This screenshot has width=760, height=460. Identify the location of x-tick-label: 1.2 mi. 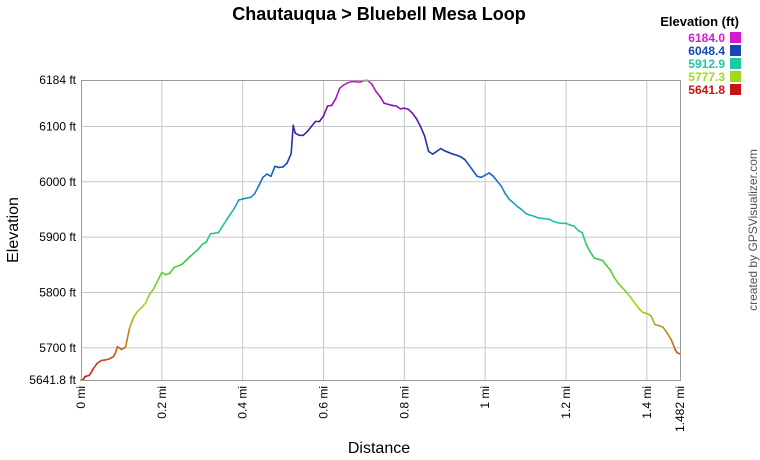
(566, 402).